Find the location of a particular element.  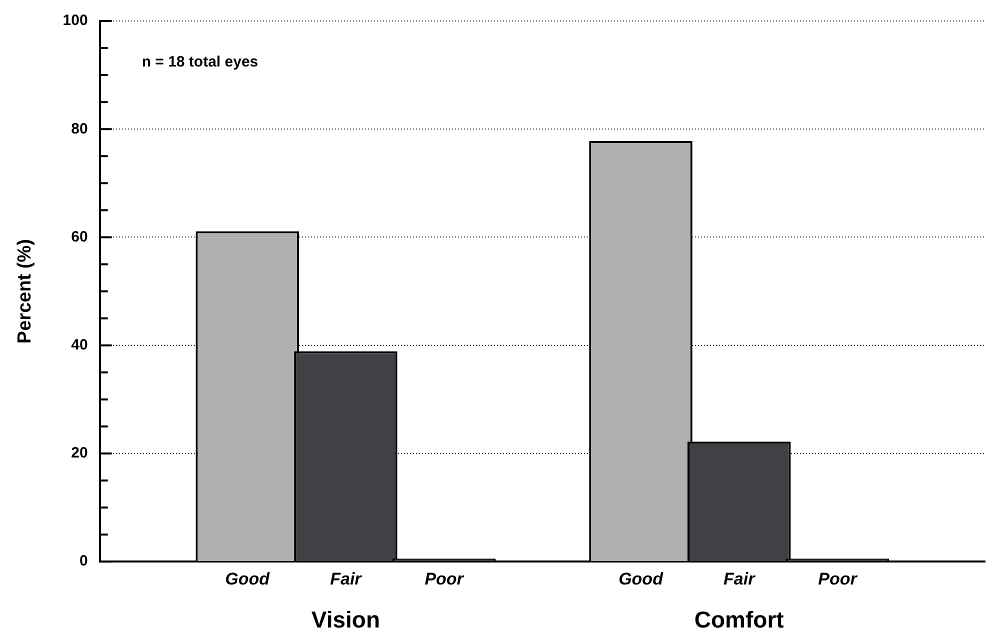

y-tick-label: 0 is located at coordinates (83, 561).